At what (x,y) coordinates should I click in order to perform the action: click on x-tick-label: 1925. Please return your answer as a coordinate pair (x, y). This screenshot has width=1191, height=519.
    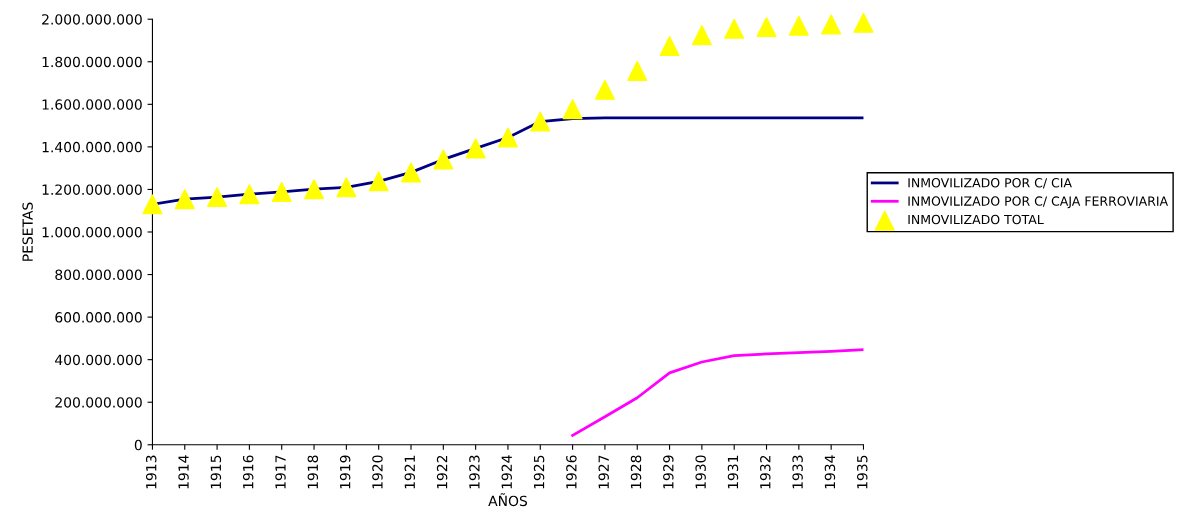
    Looking at the image, I should click on (539, 472).